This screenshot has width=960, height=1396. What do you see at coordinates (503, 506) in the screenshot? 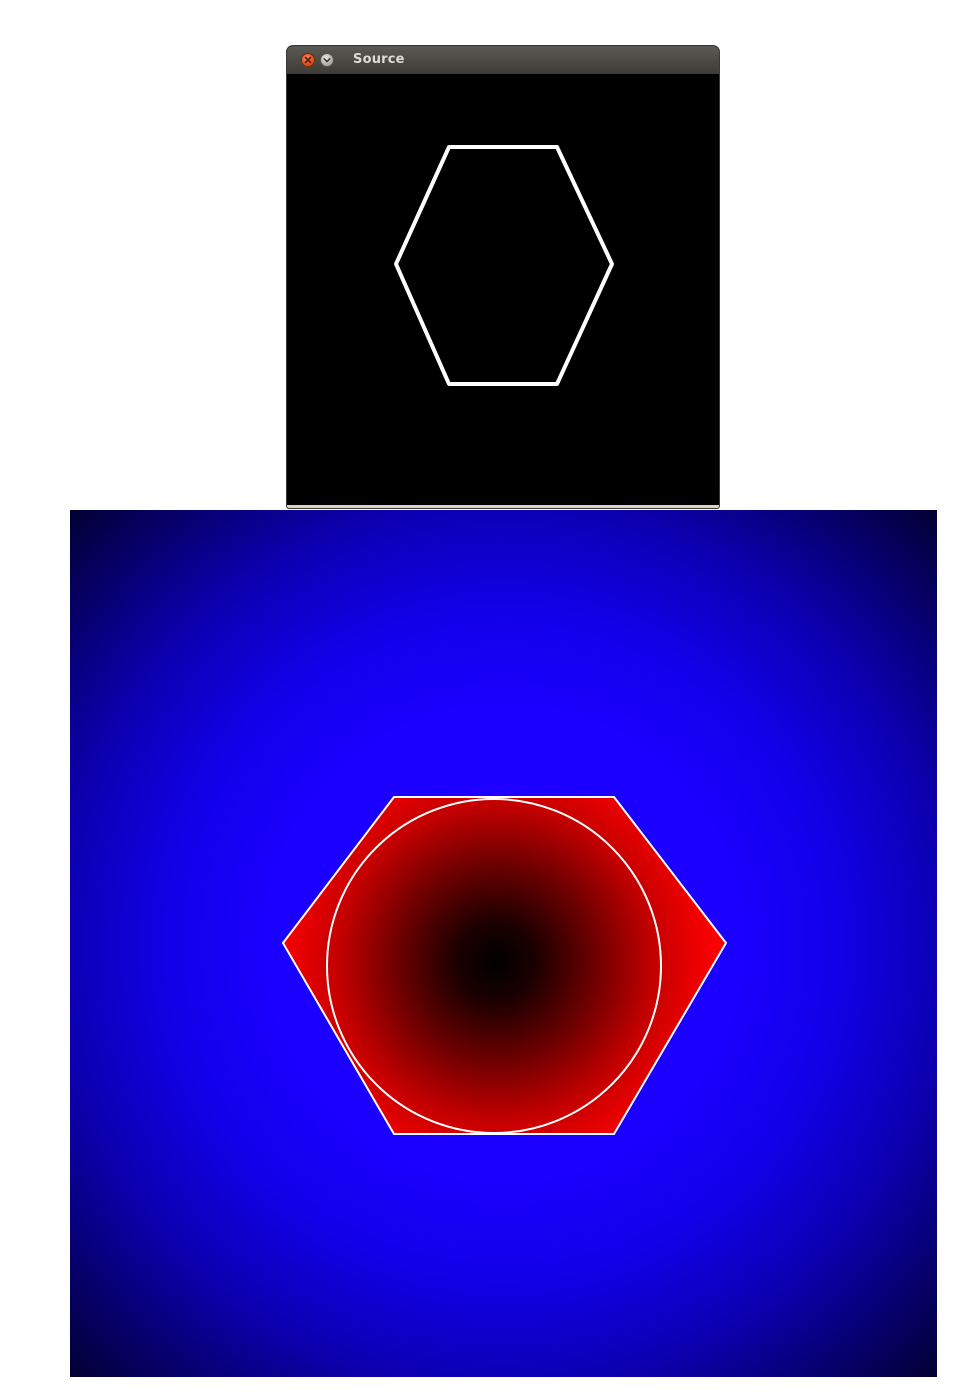
I see `window-bottom-edge` at bounding box center [503, 506].